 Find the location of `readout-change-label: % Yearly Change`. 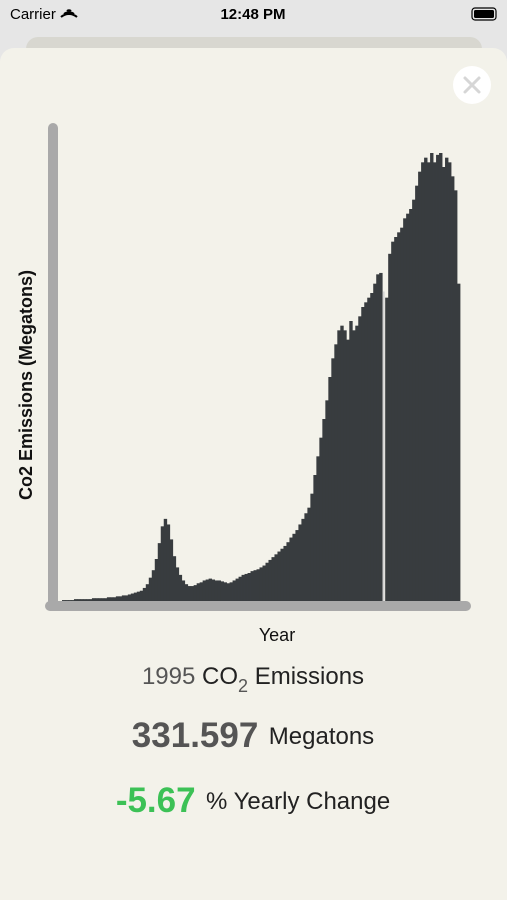

readout-change-label: % Yearly Change is located at coordinates (298, 801).